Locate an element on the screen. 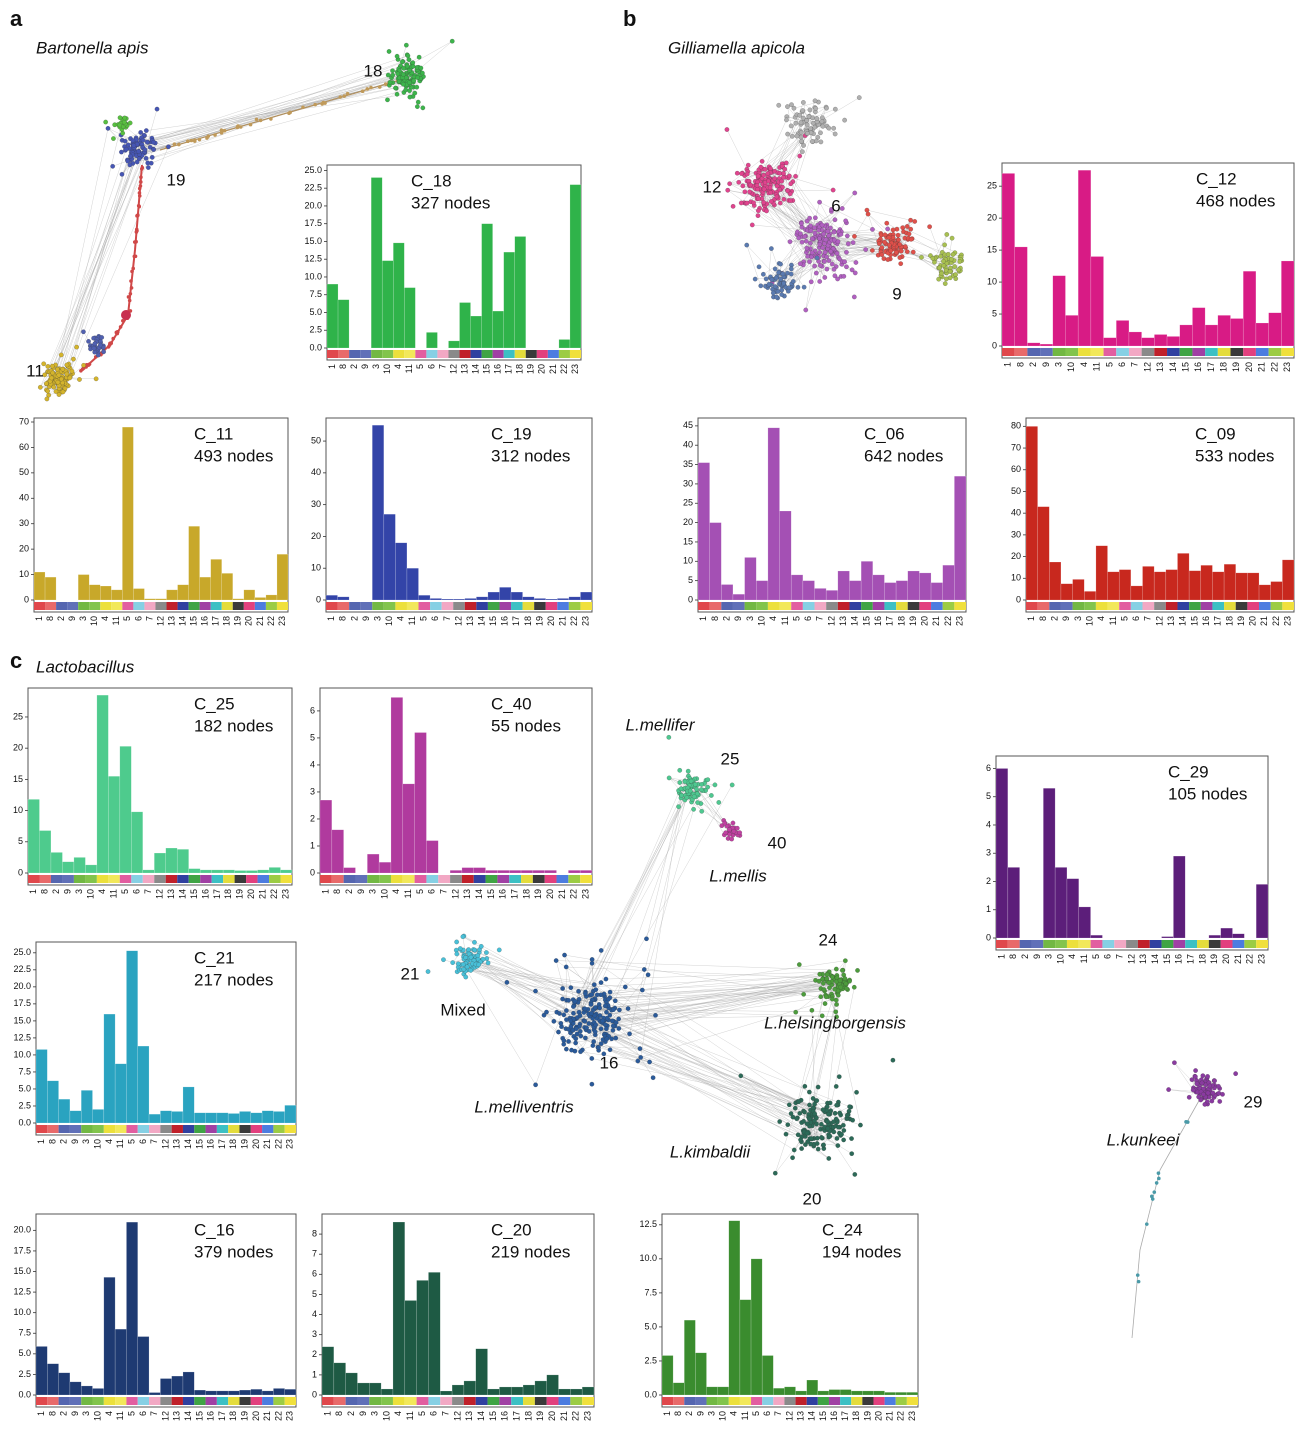  y-tick-label: 3 is located at coordinates (312, 791).